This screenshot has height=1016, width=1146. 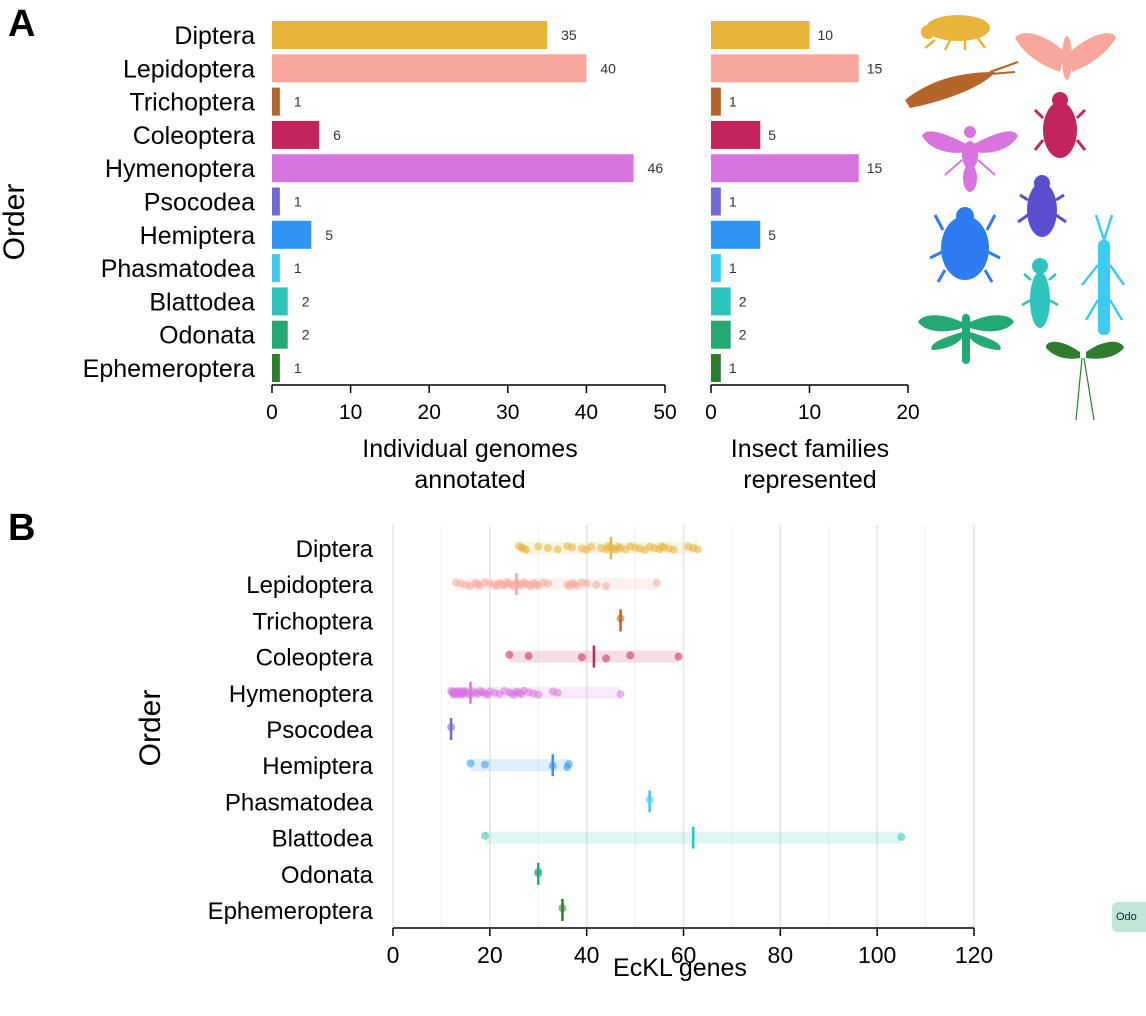 What do you see at coordinates (733, 368) in the screenshot?
I see `data-label-families-ephemeroptera: 1` at bounding box center [733, 368].